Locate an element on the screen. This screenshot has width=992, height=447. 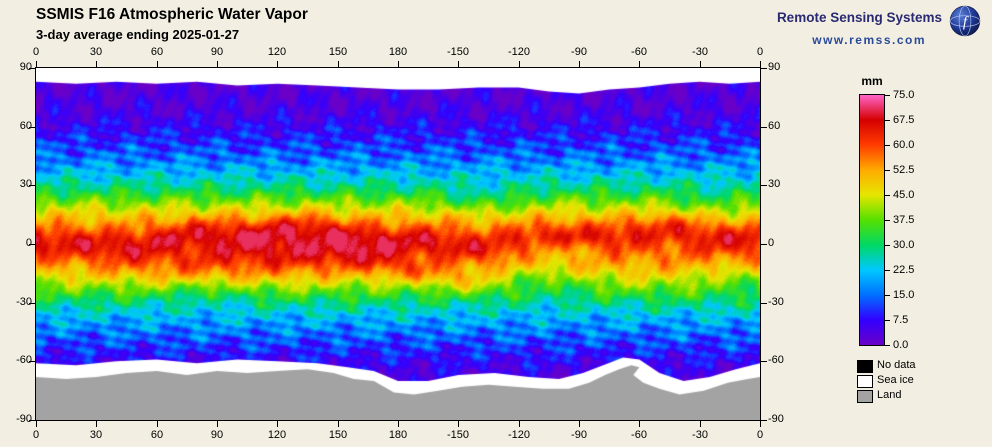
colorbar-tick-label: 0.0 is located at coordinates (901, 345).